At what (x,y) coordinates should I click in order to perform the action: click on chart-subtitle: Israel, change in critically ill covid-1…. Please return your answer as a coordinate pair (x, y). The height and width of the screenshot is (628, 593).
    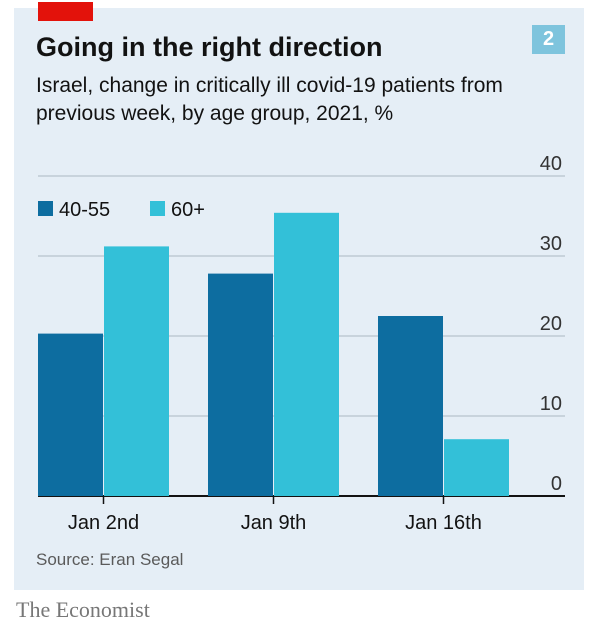
    Looking at the image, I should click on (269, 99).